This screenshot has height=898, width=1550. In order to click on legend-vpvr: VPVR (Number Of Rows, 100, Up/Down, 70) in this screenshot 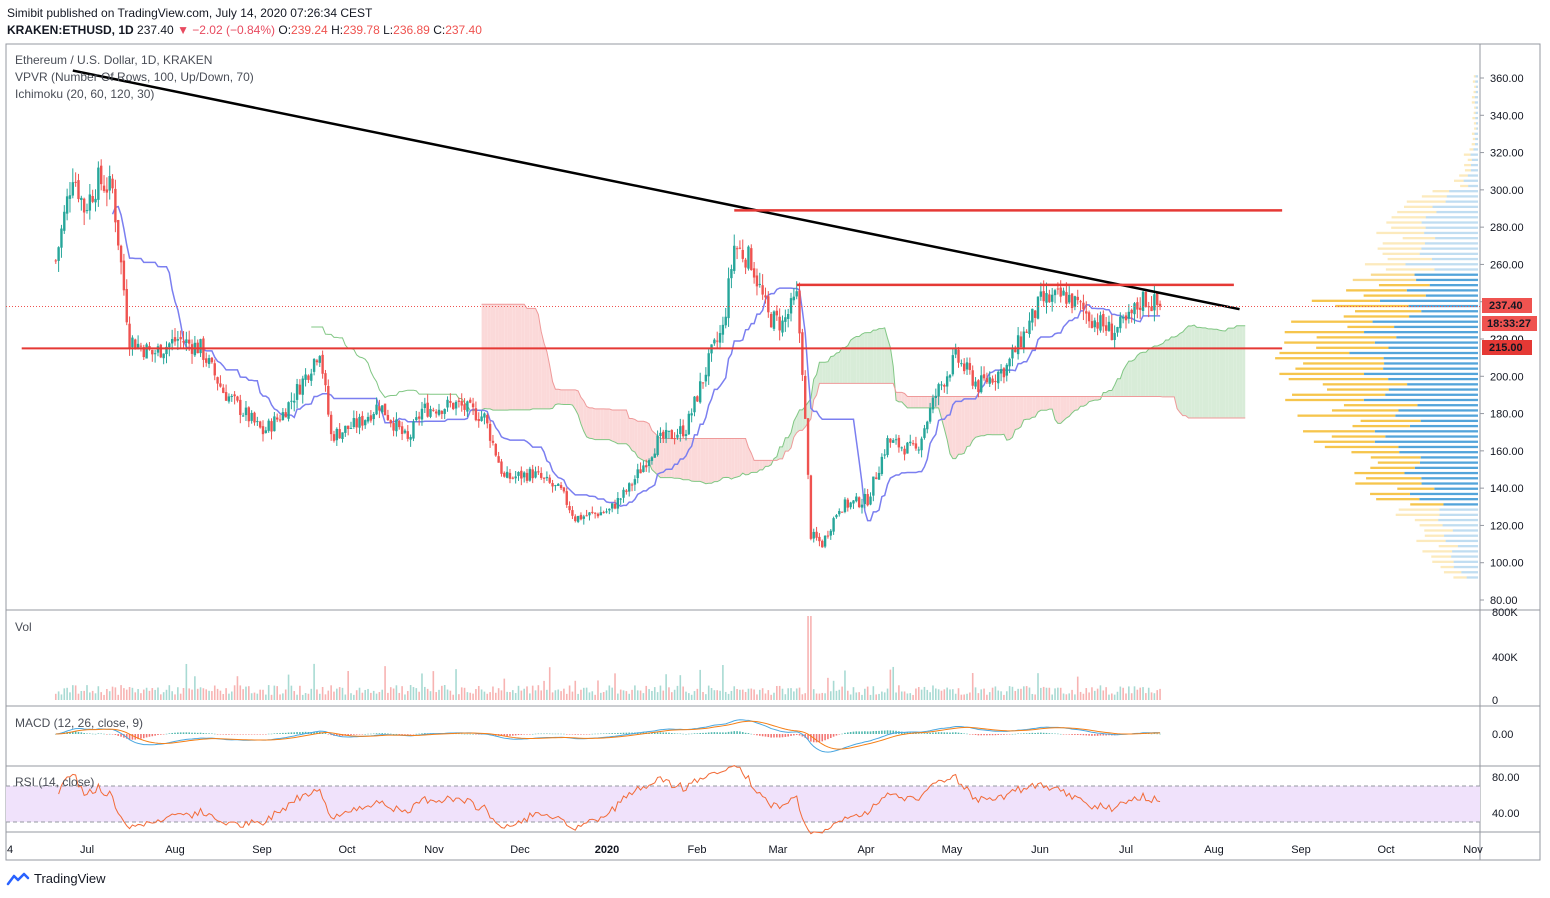, I will do `click(134, 77)`.